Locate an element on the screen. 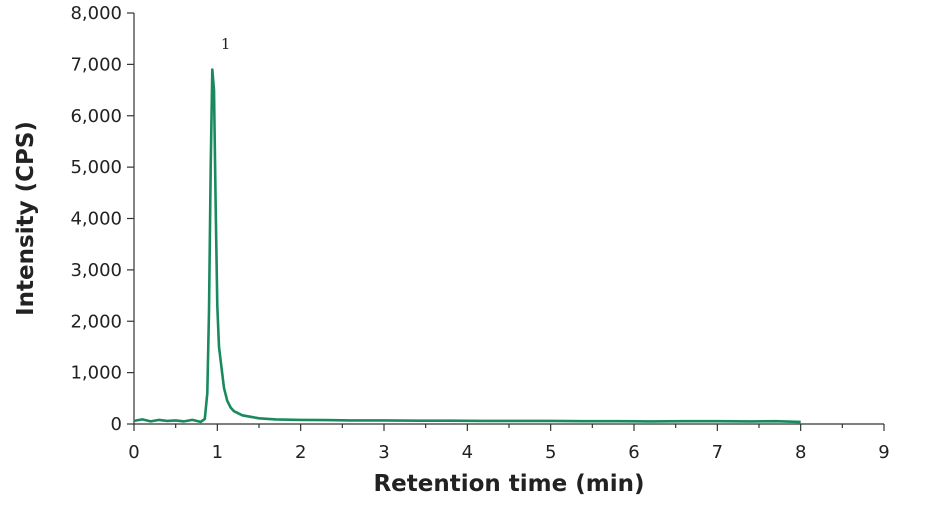  annotation-group: 1 is located at coordinates (226, 44).